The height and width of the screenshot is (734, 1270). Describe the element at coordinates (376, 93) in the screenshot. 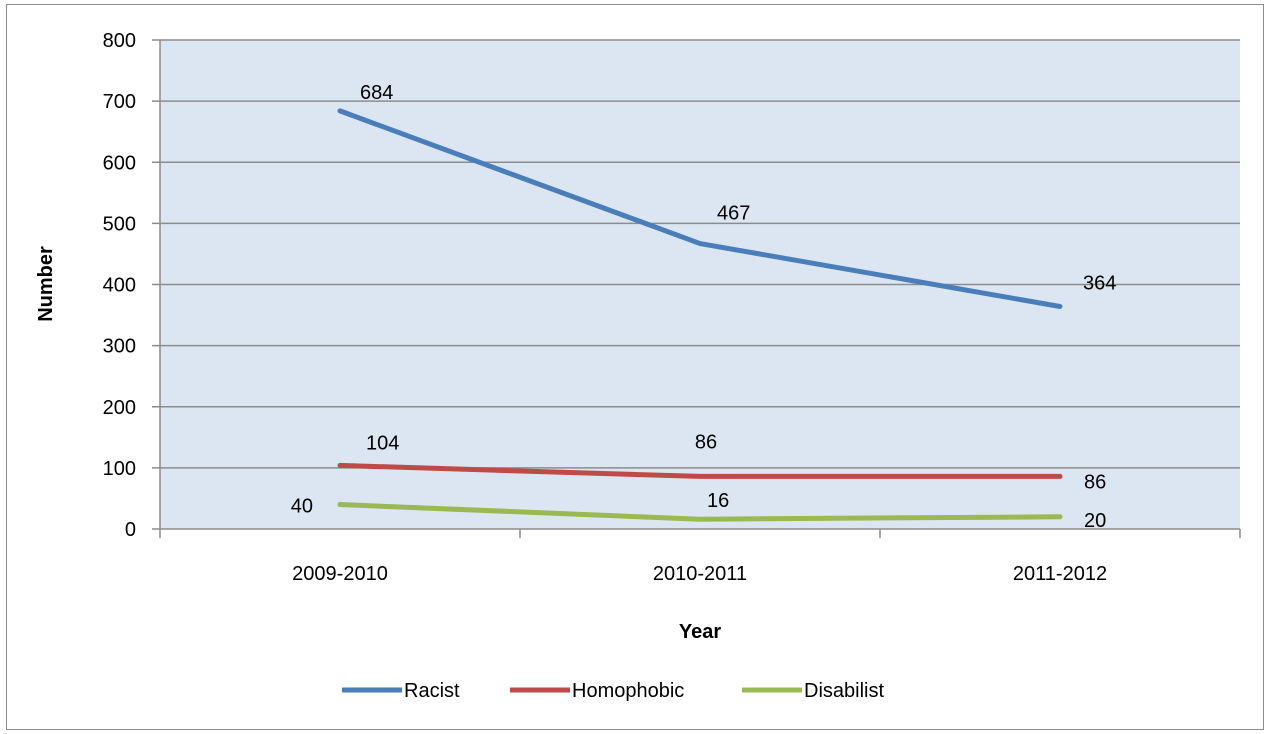

I see `data-label: 684` at that location.